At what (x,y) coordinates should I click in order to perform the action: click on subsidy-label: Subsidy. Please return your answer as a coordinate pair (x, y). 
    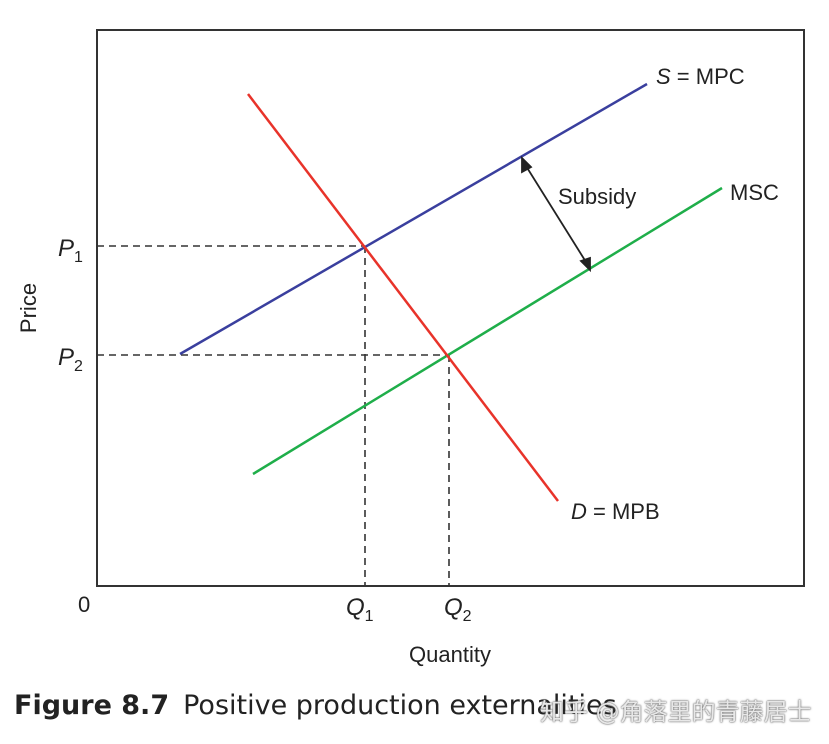
    Looking at the image, I should click on (597, 196).